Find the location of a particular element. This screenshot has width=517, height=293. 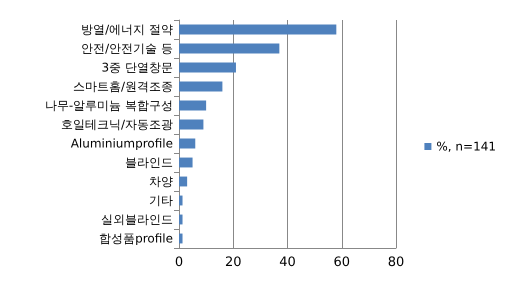

x-tick-label: 80 is located at coordinates (396, 262).